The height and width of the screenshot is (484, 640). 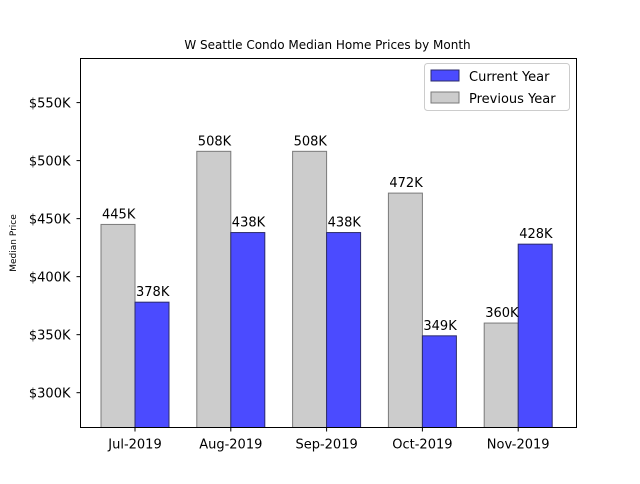 I want to click on y-tick-label: $450K, so click(x=50, y=220).